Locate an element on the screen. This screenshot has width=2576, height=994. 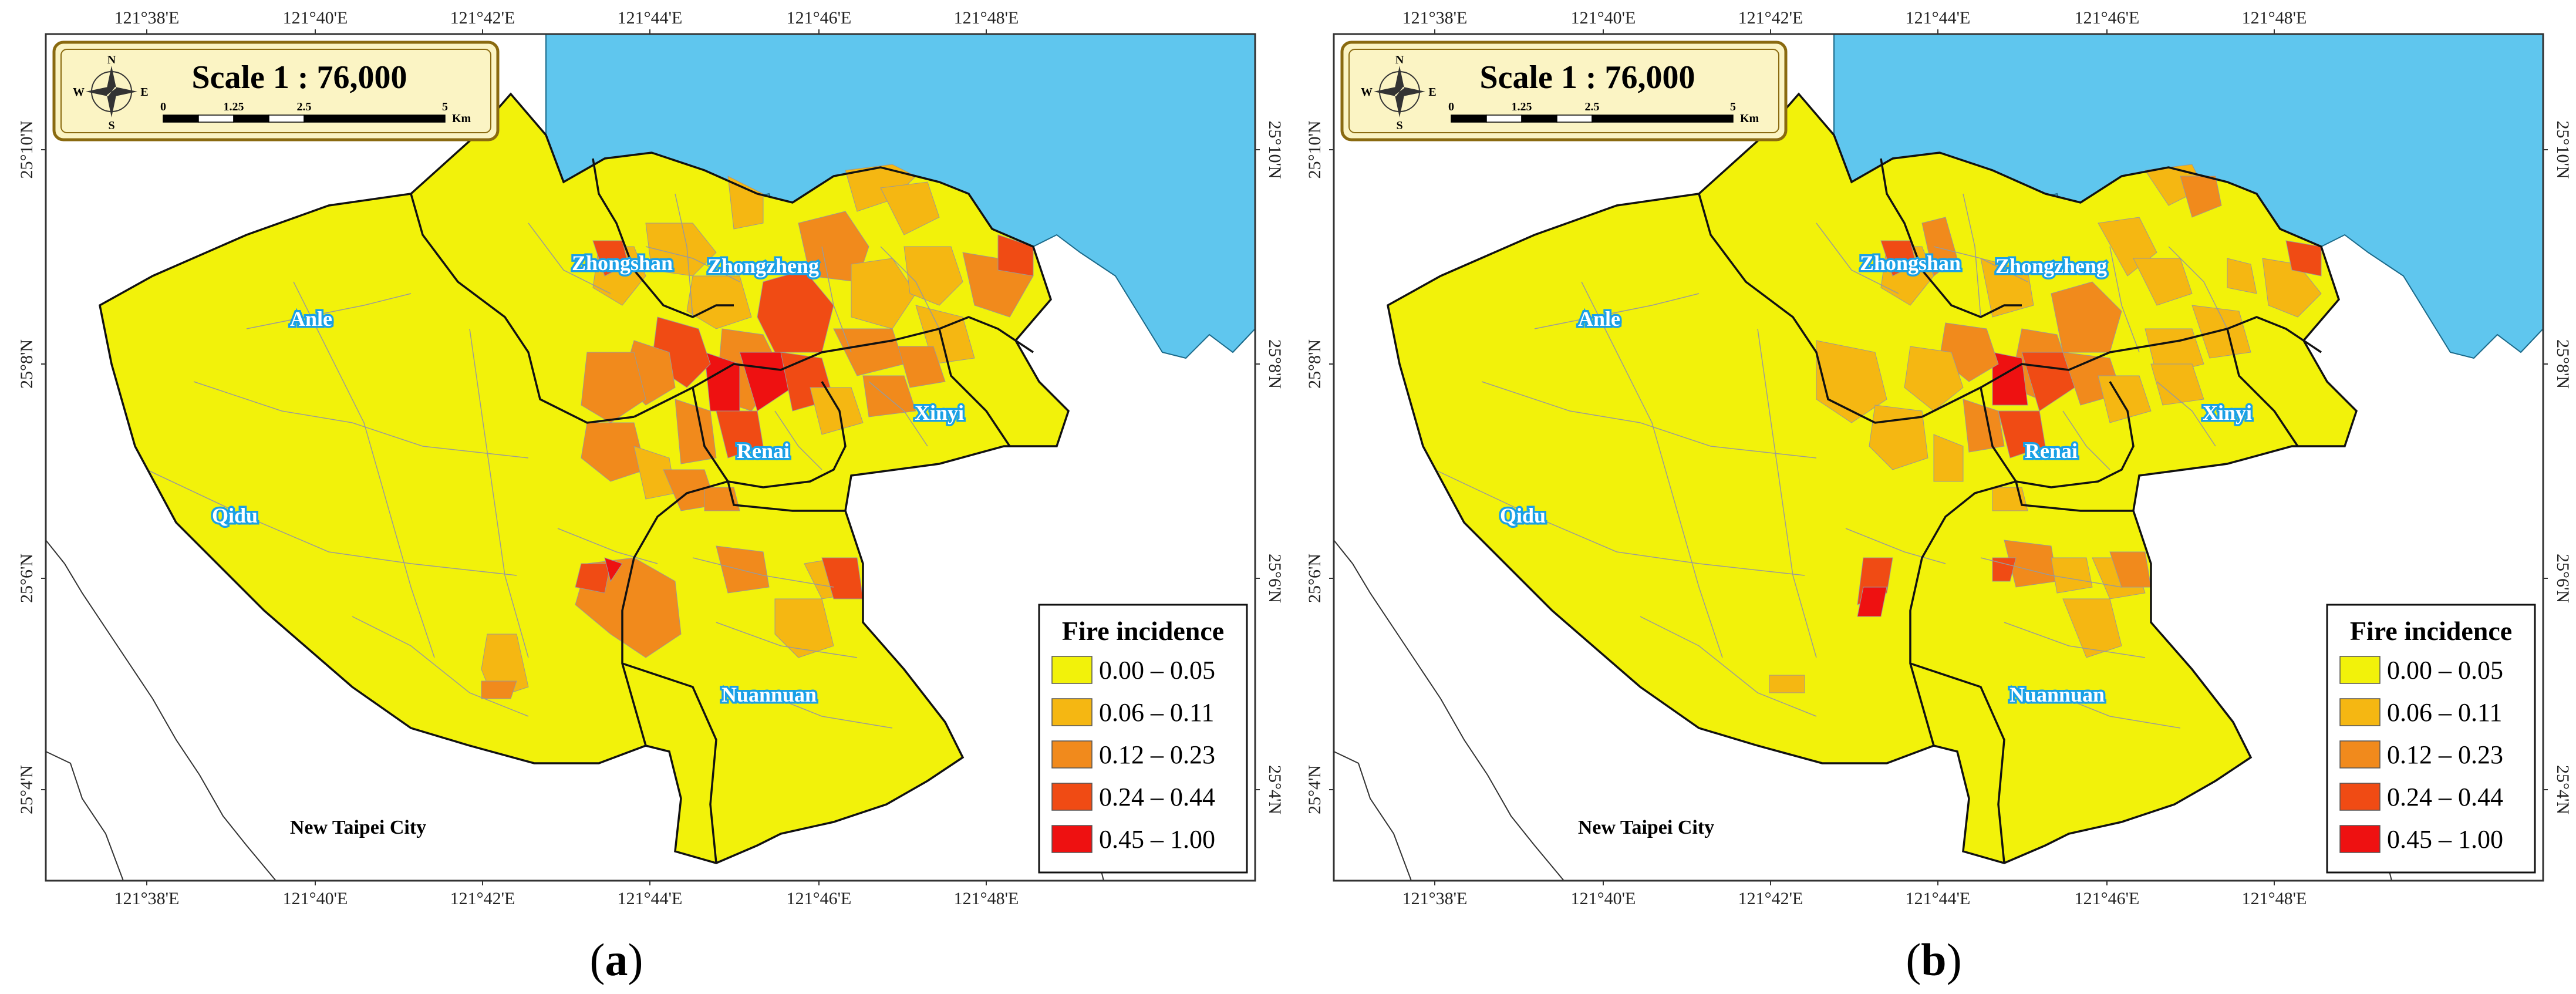
left-tick-label: 25°4'N is located at coordinates (26, 790).